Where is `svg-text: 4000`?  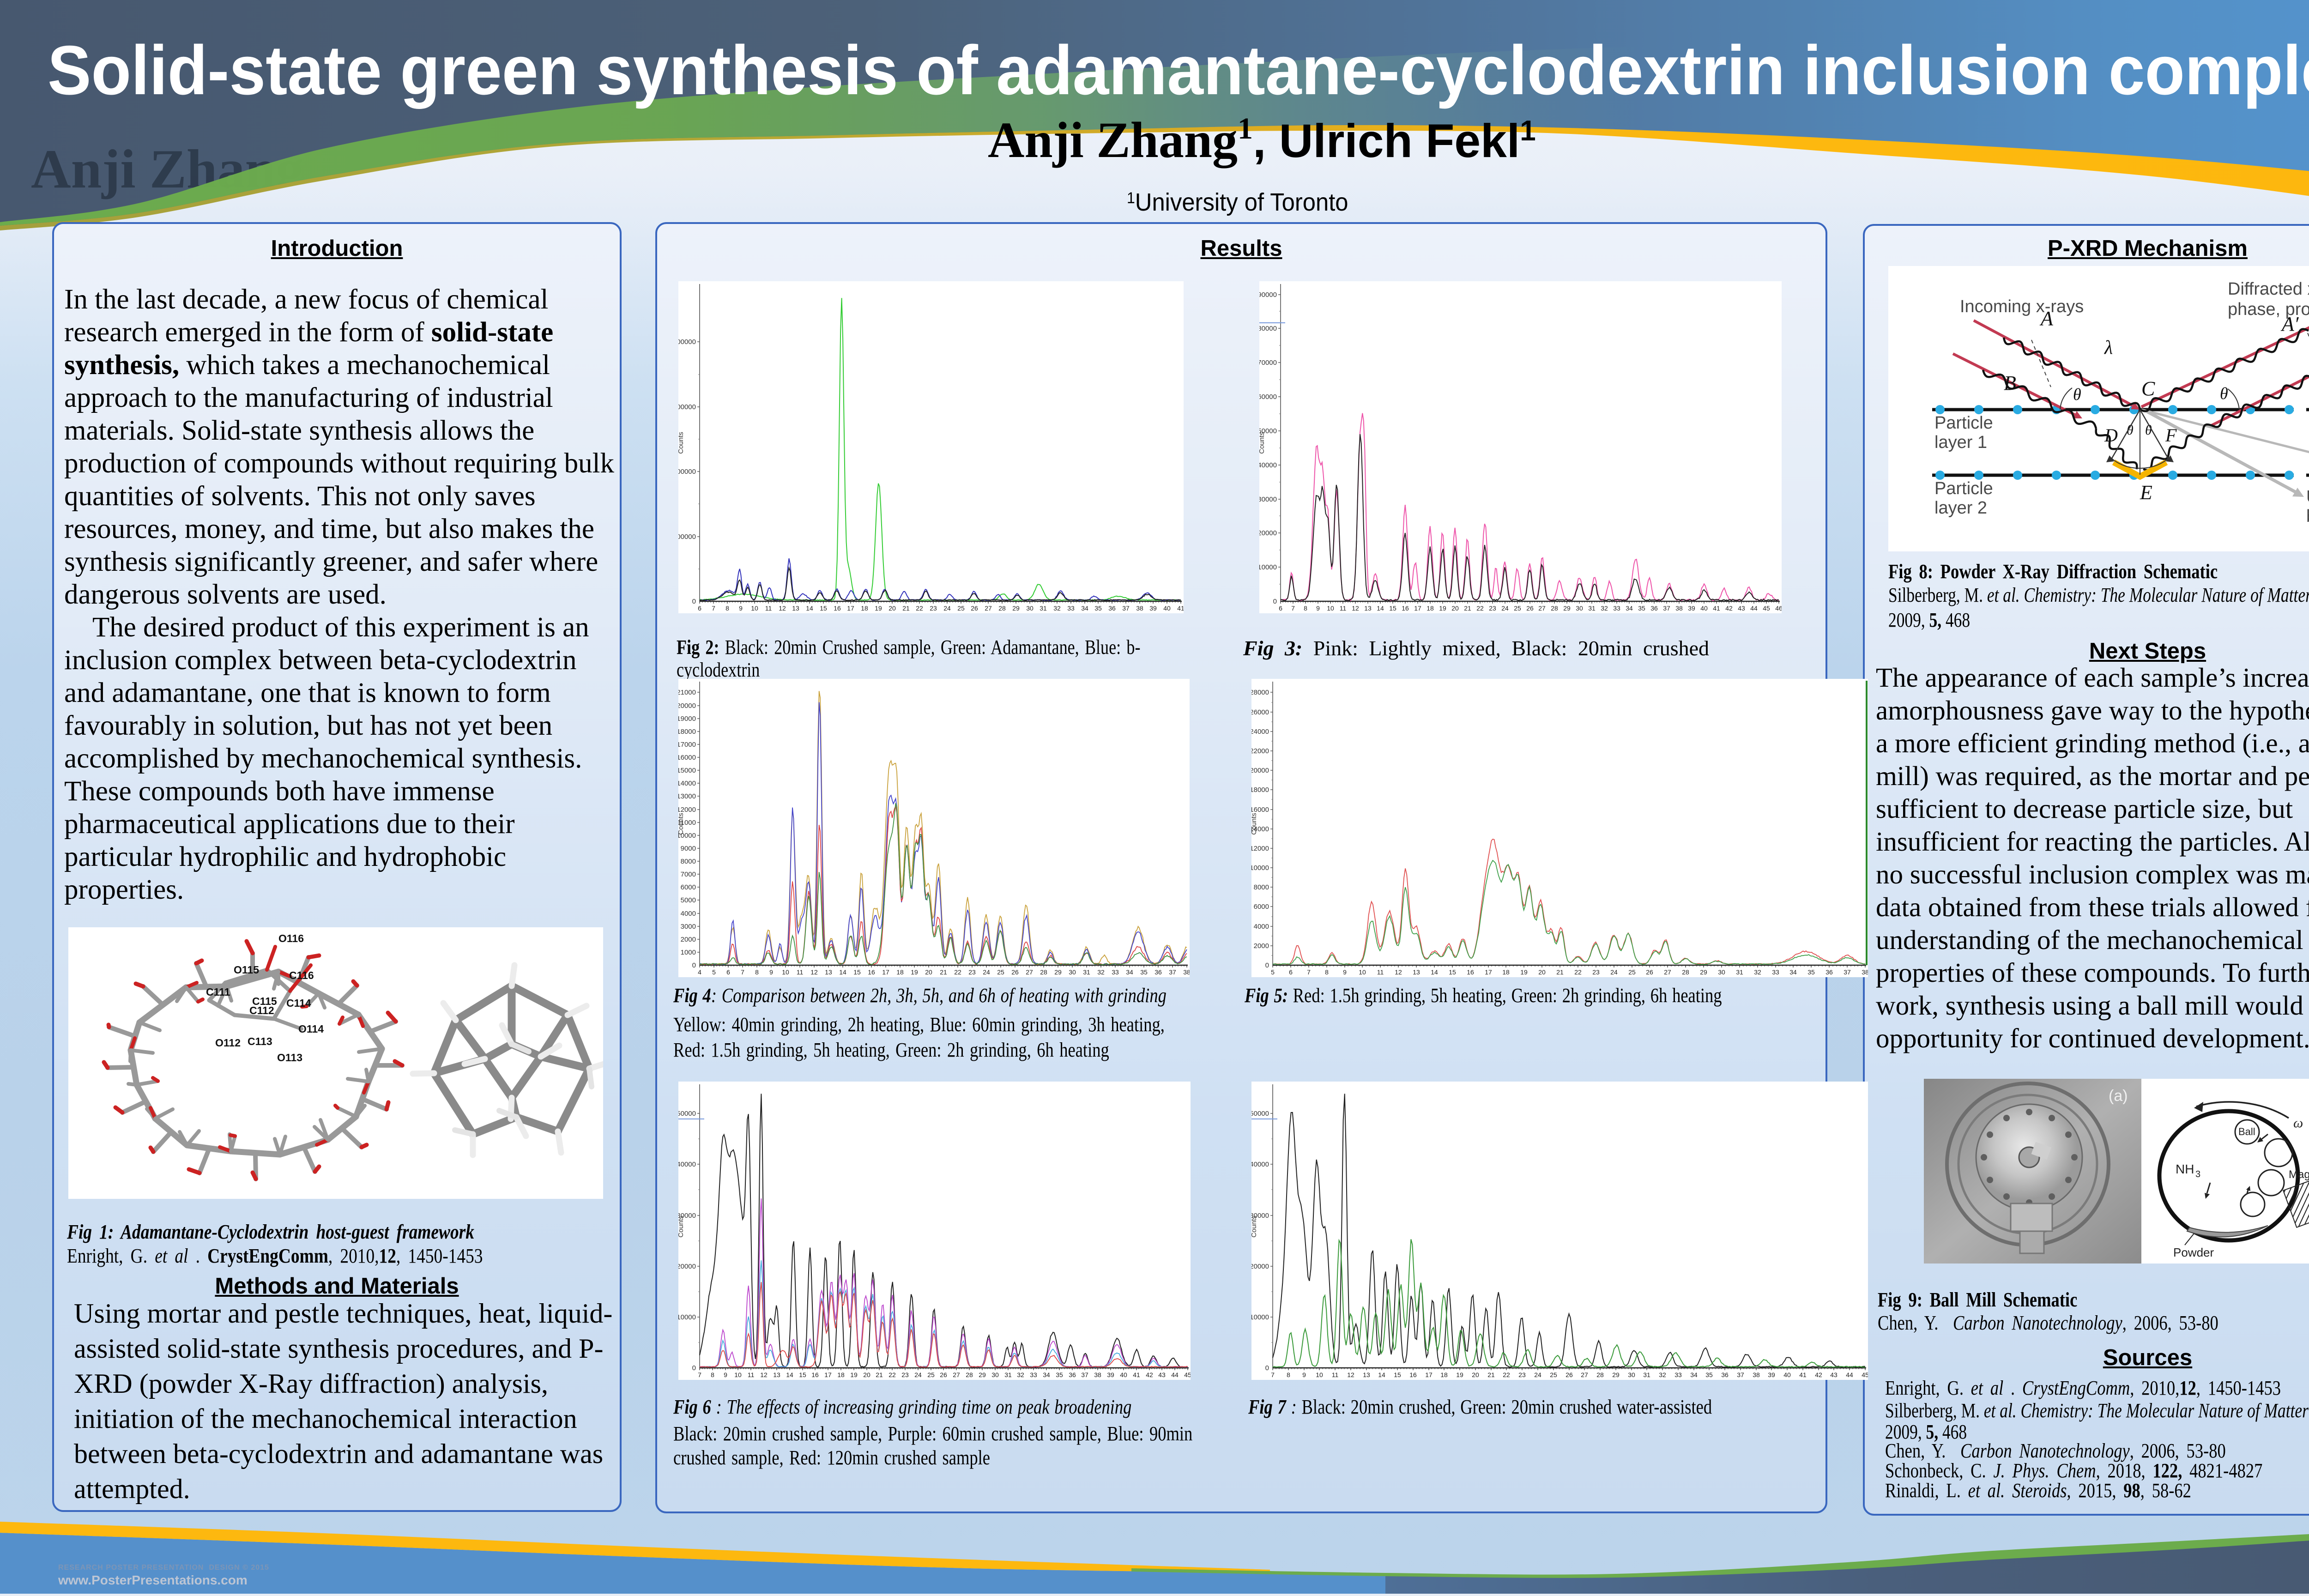
svg-text: 4000 is located at coordinates (688, 914).